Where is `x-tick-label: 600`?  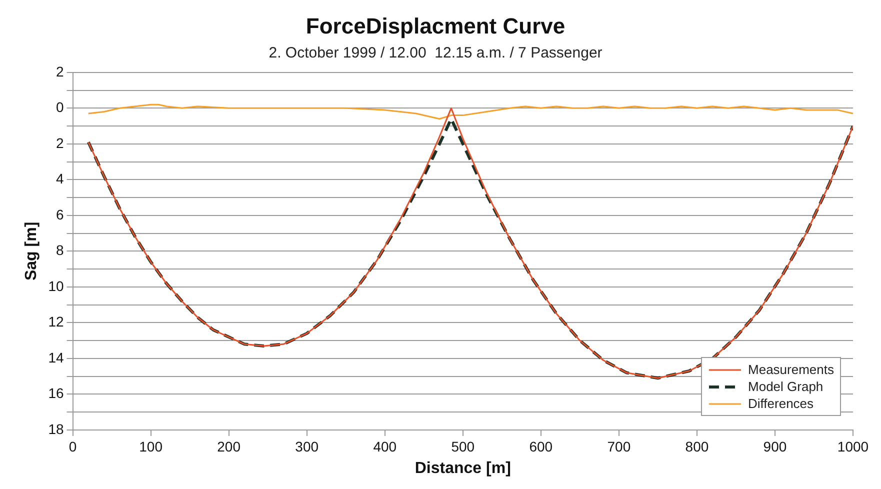 x-tick-label: 600 is located at coordinates (541, 446).